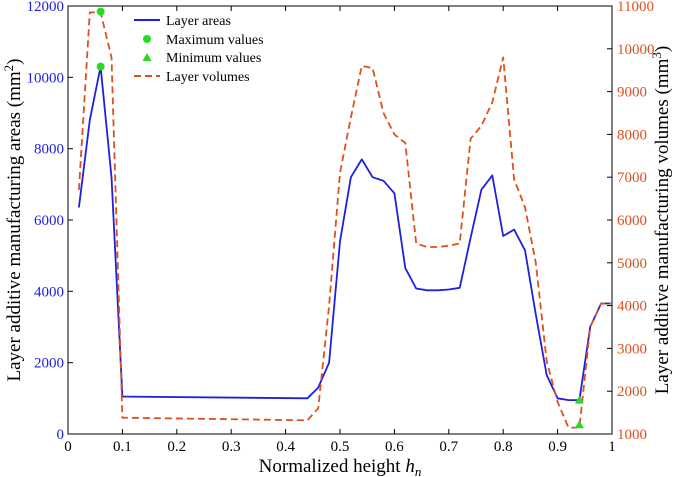 The width and height of the screenshot is (685, 477). What do you see at coordinates (418, 470) in the screenshot?
I see `x-axis-title-sub: n` at bounding box center [418, 470].